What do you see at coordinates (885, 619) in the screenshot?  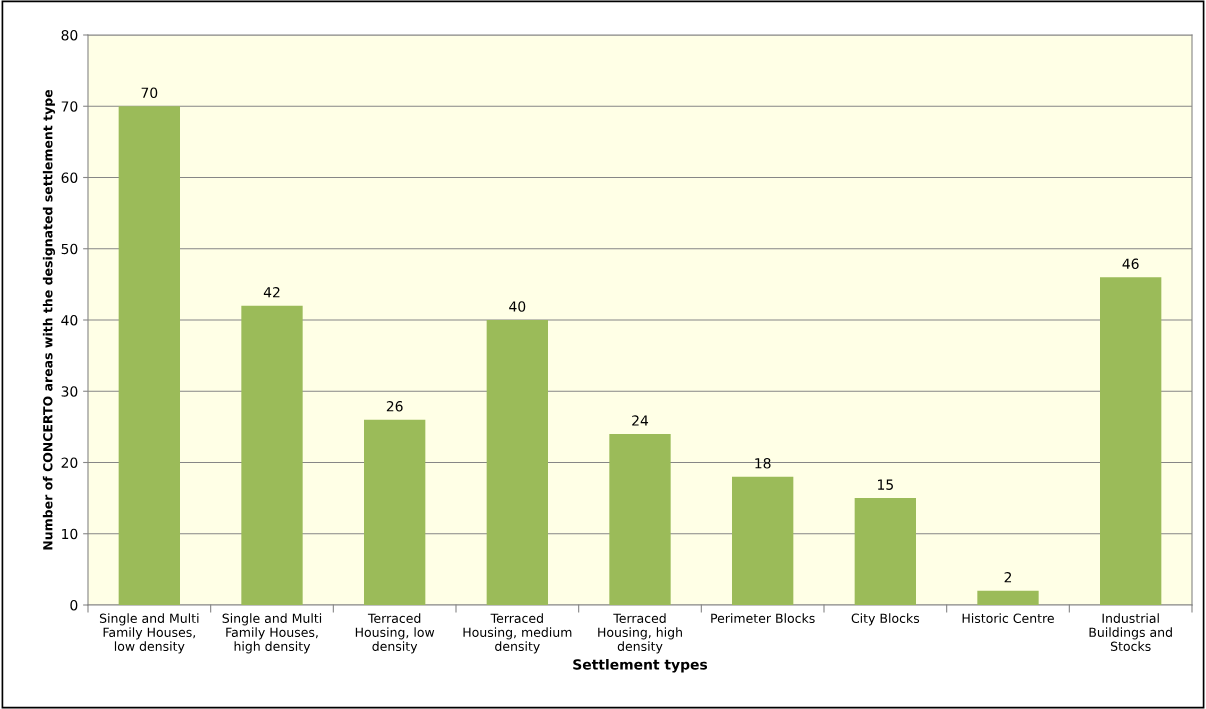 I see `x-tick-label: City Blocks` at bounding box center [885, 619].